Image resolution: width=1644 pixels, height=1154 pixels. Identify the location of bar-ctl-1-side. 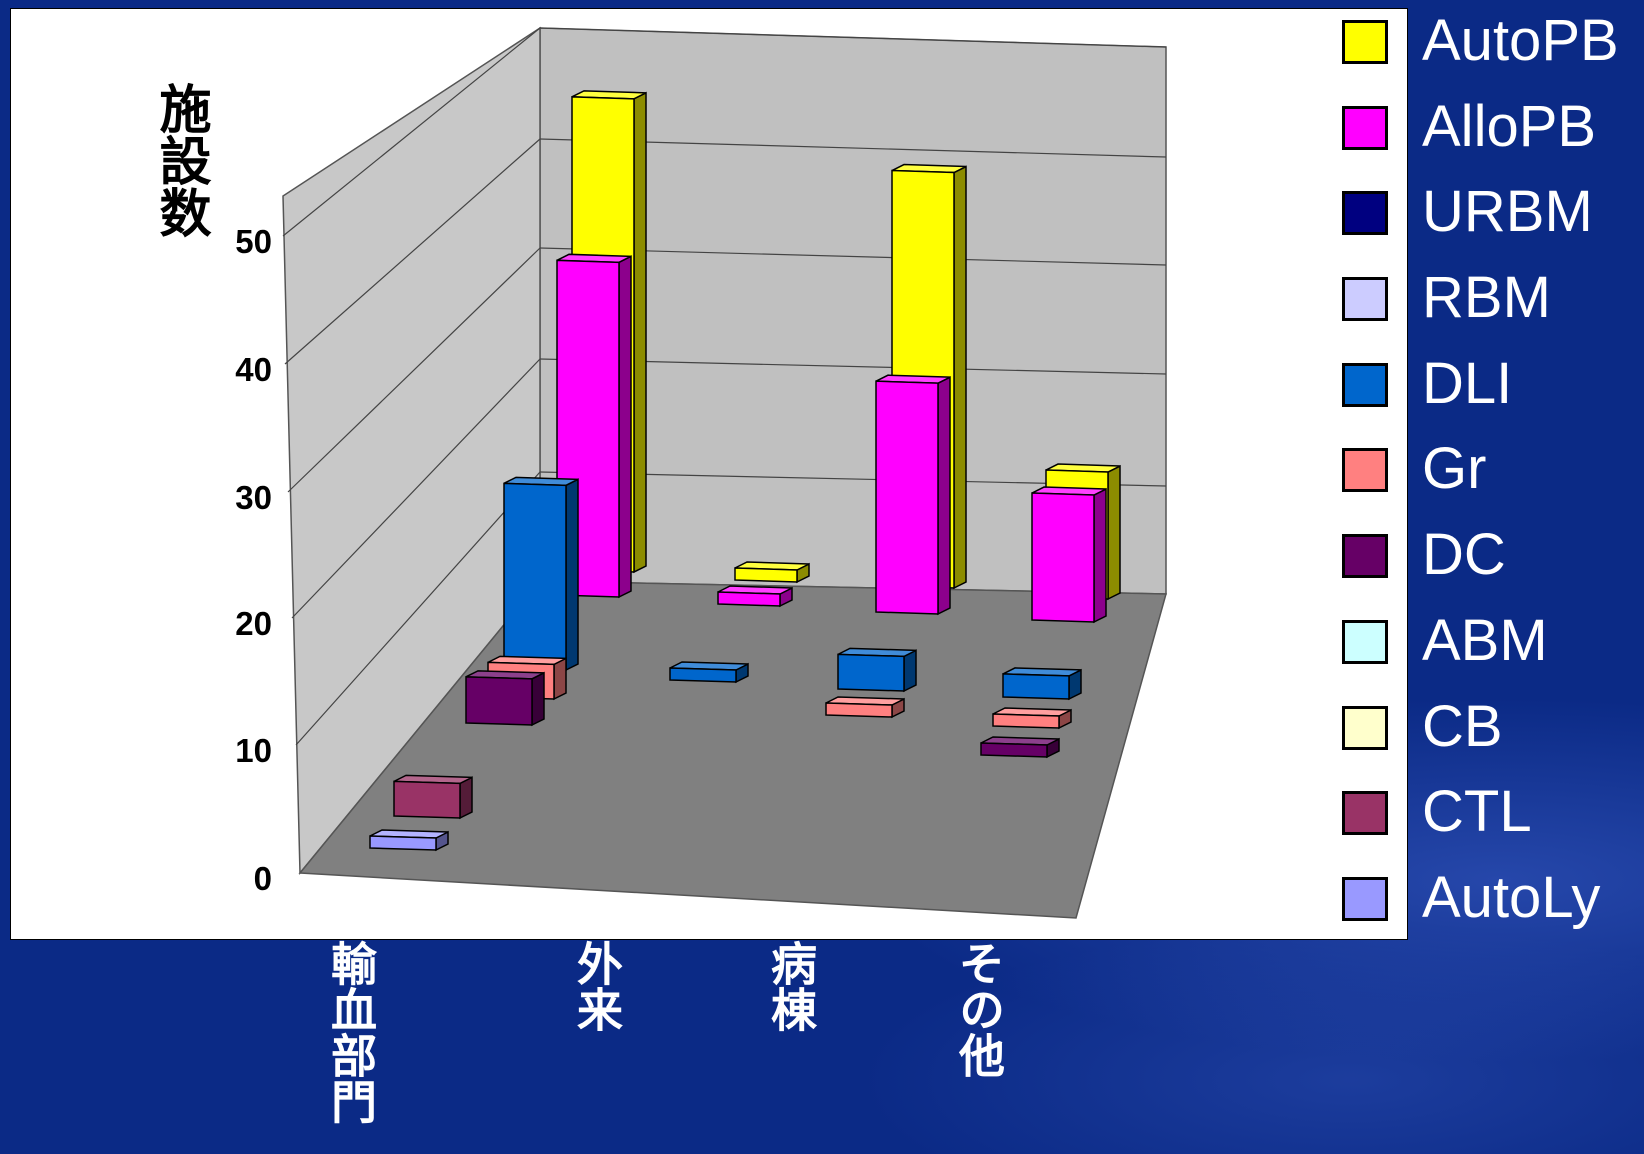
(466, 798).